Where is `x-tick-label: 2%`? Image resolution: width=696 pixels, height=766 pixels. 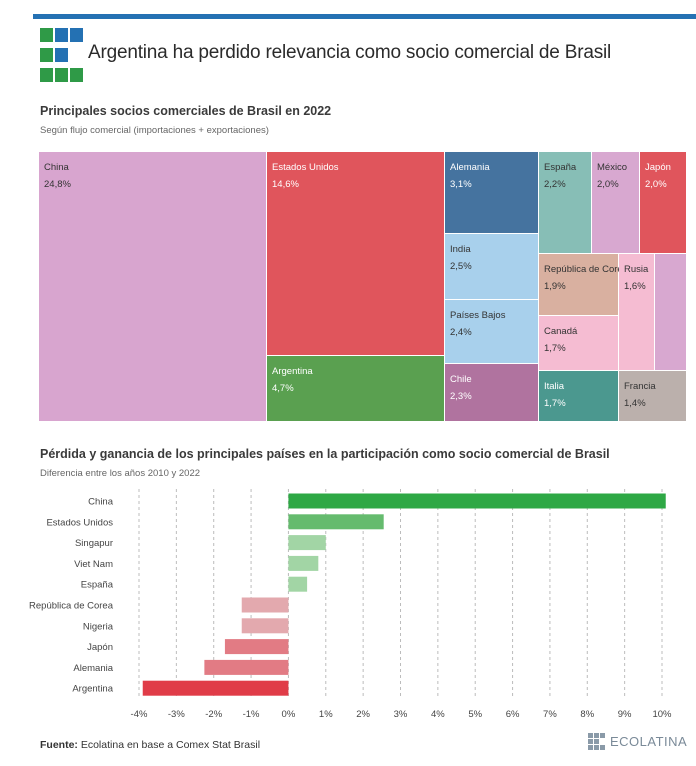
x-tick-label: 2% is located at coordinates (363, 714).